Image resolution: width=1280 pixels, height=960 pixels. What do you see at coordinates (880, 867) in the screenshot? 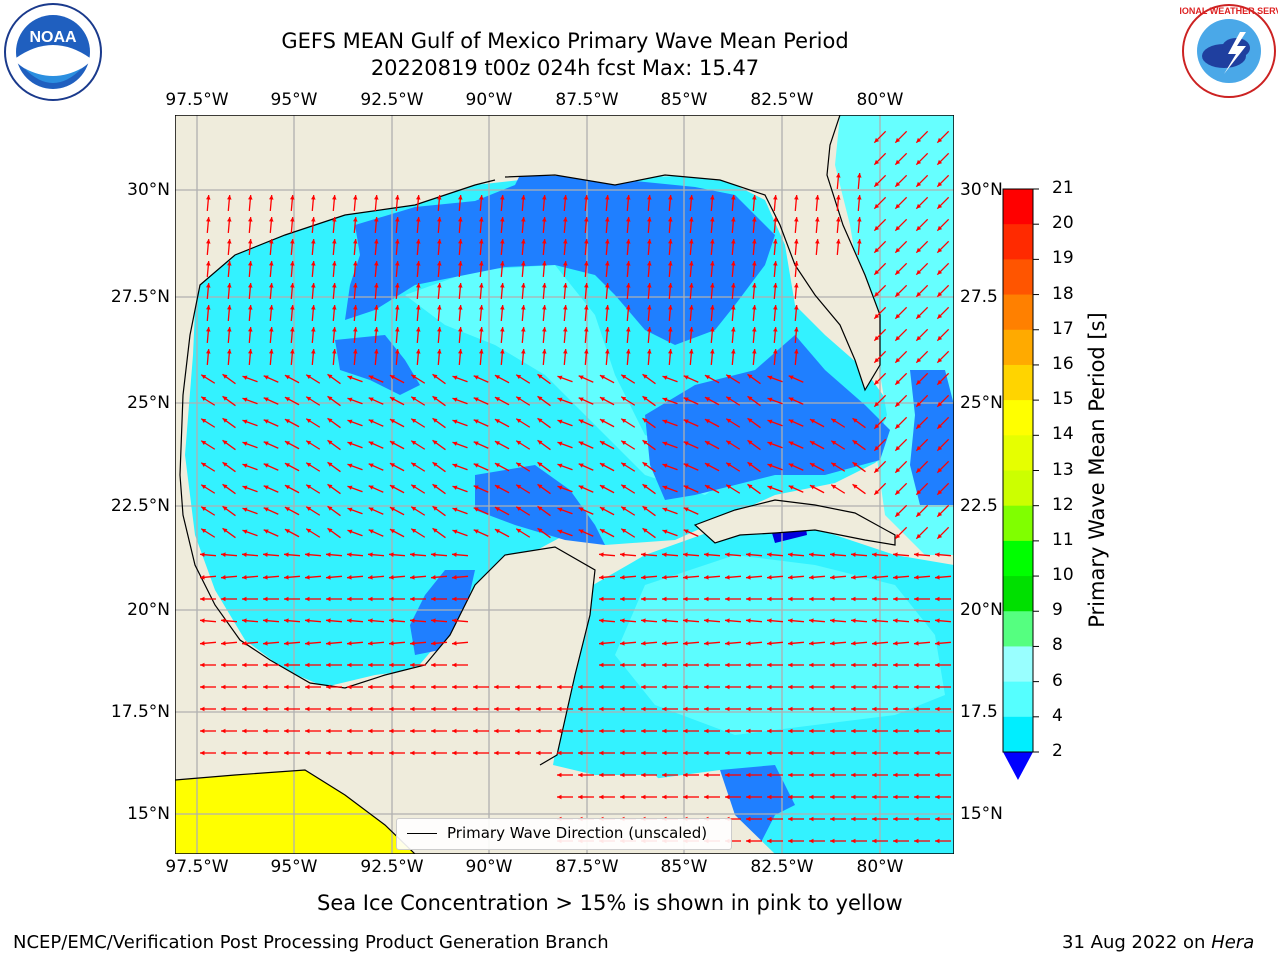
I see `lon-tick-bottom-8: 80°W` at bounding box center [880, 867].